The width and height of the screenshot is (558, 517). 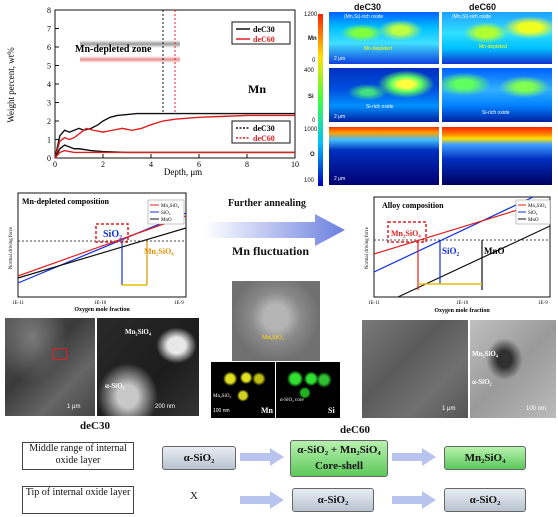 I want to click on mn2sio4-highlight-box, so click(x=407, y=232).